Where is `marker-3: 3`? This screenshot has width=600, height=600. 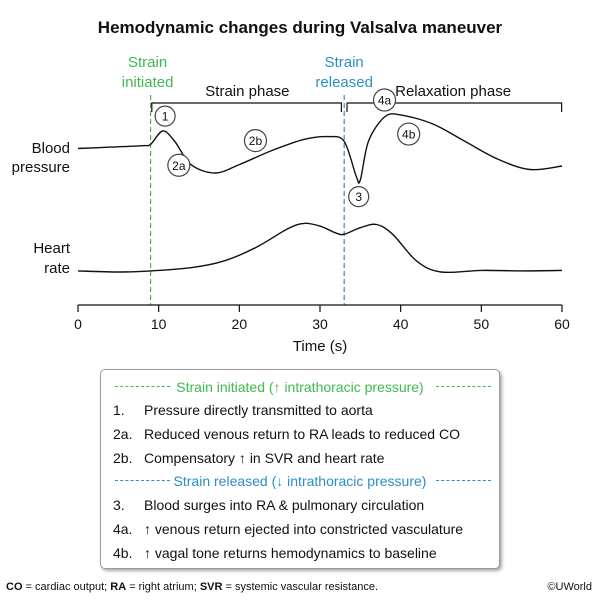 marker-3: 3 is located at coordinates (359, 197).